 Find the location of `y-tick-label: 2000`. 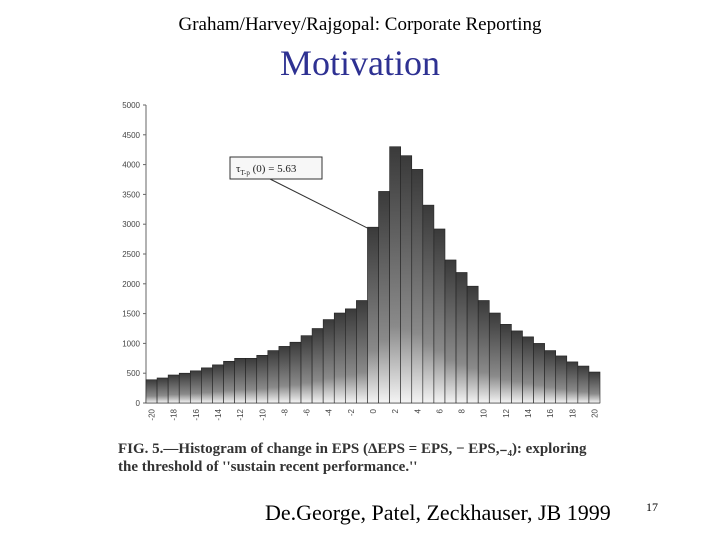

y-tick-label: 2000 is located at coordinates (131, 284).